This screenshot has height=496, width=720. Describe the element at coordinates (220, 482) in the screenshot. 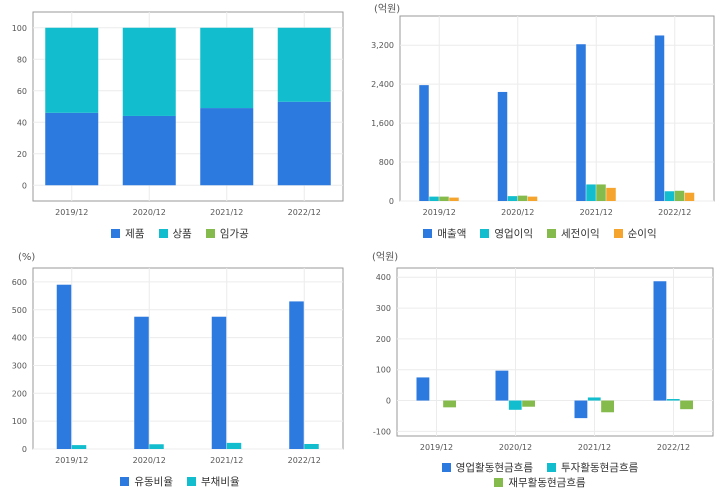

I see `legend-label: 부채비율` at that location.